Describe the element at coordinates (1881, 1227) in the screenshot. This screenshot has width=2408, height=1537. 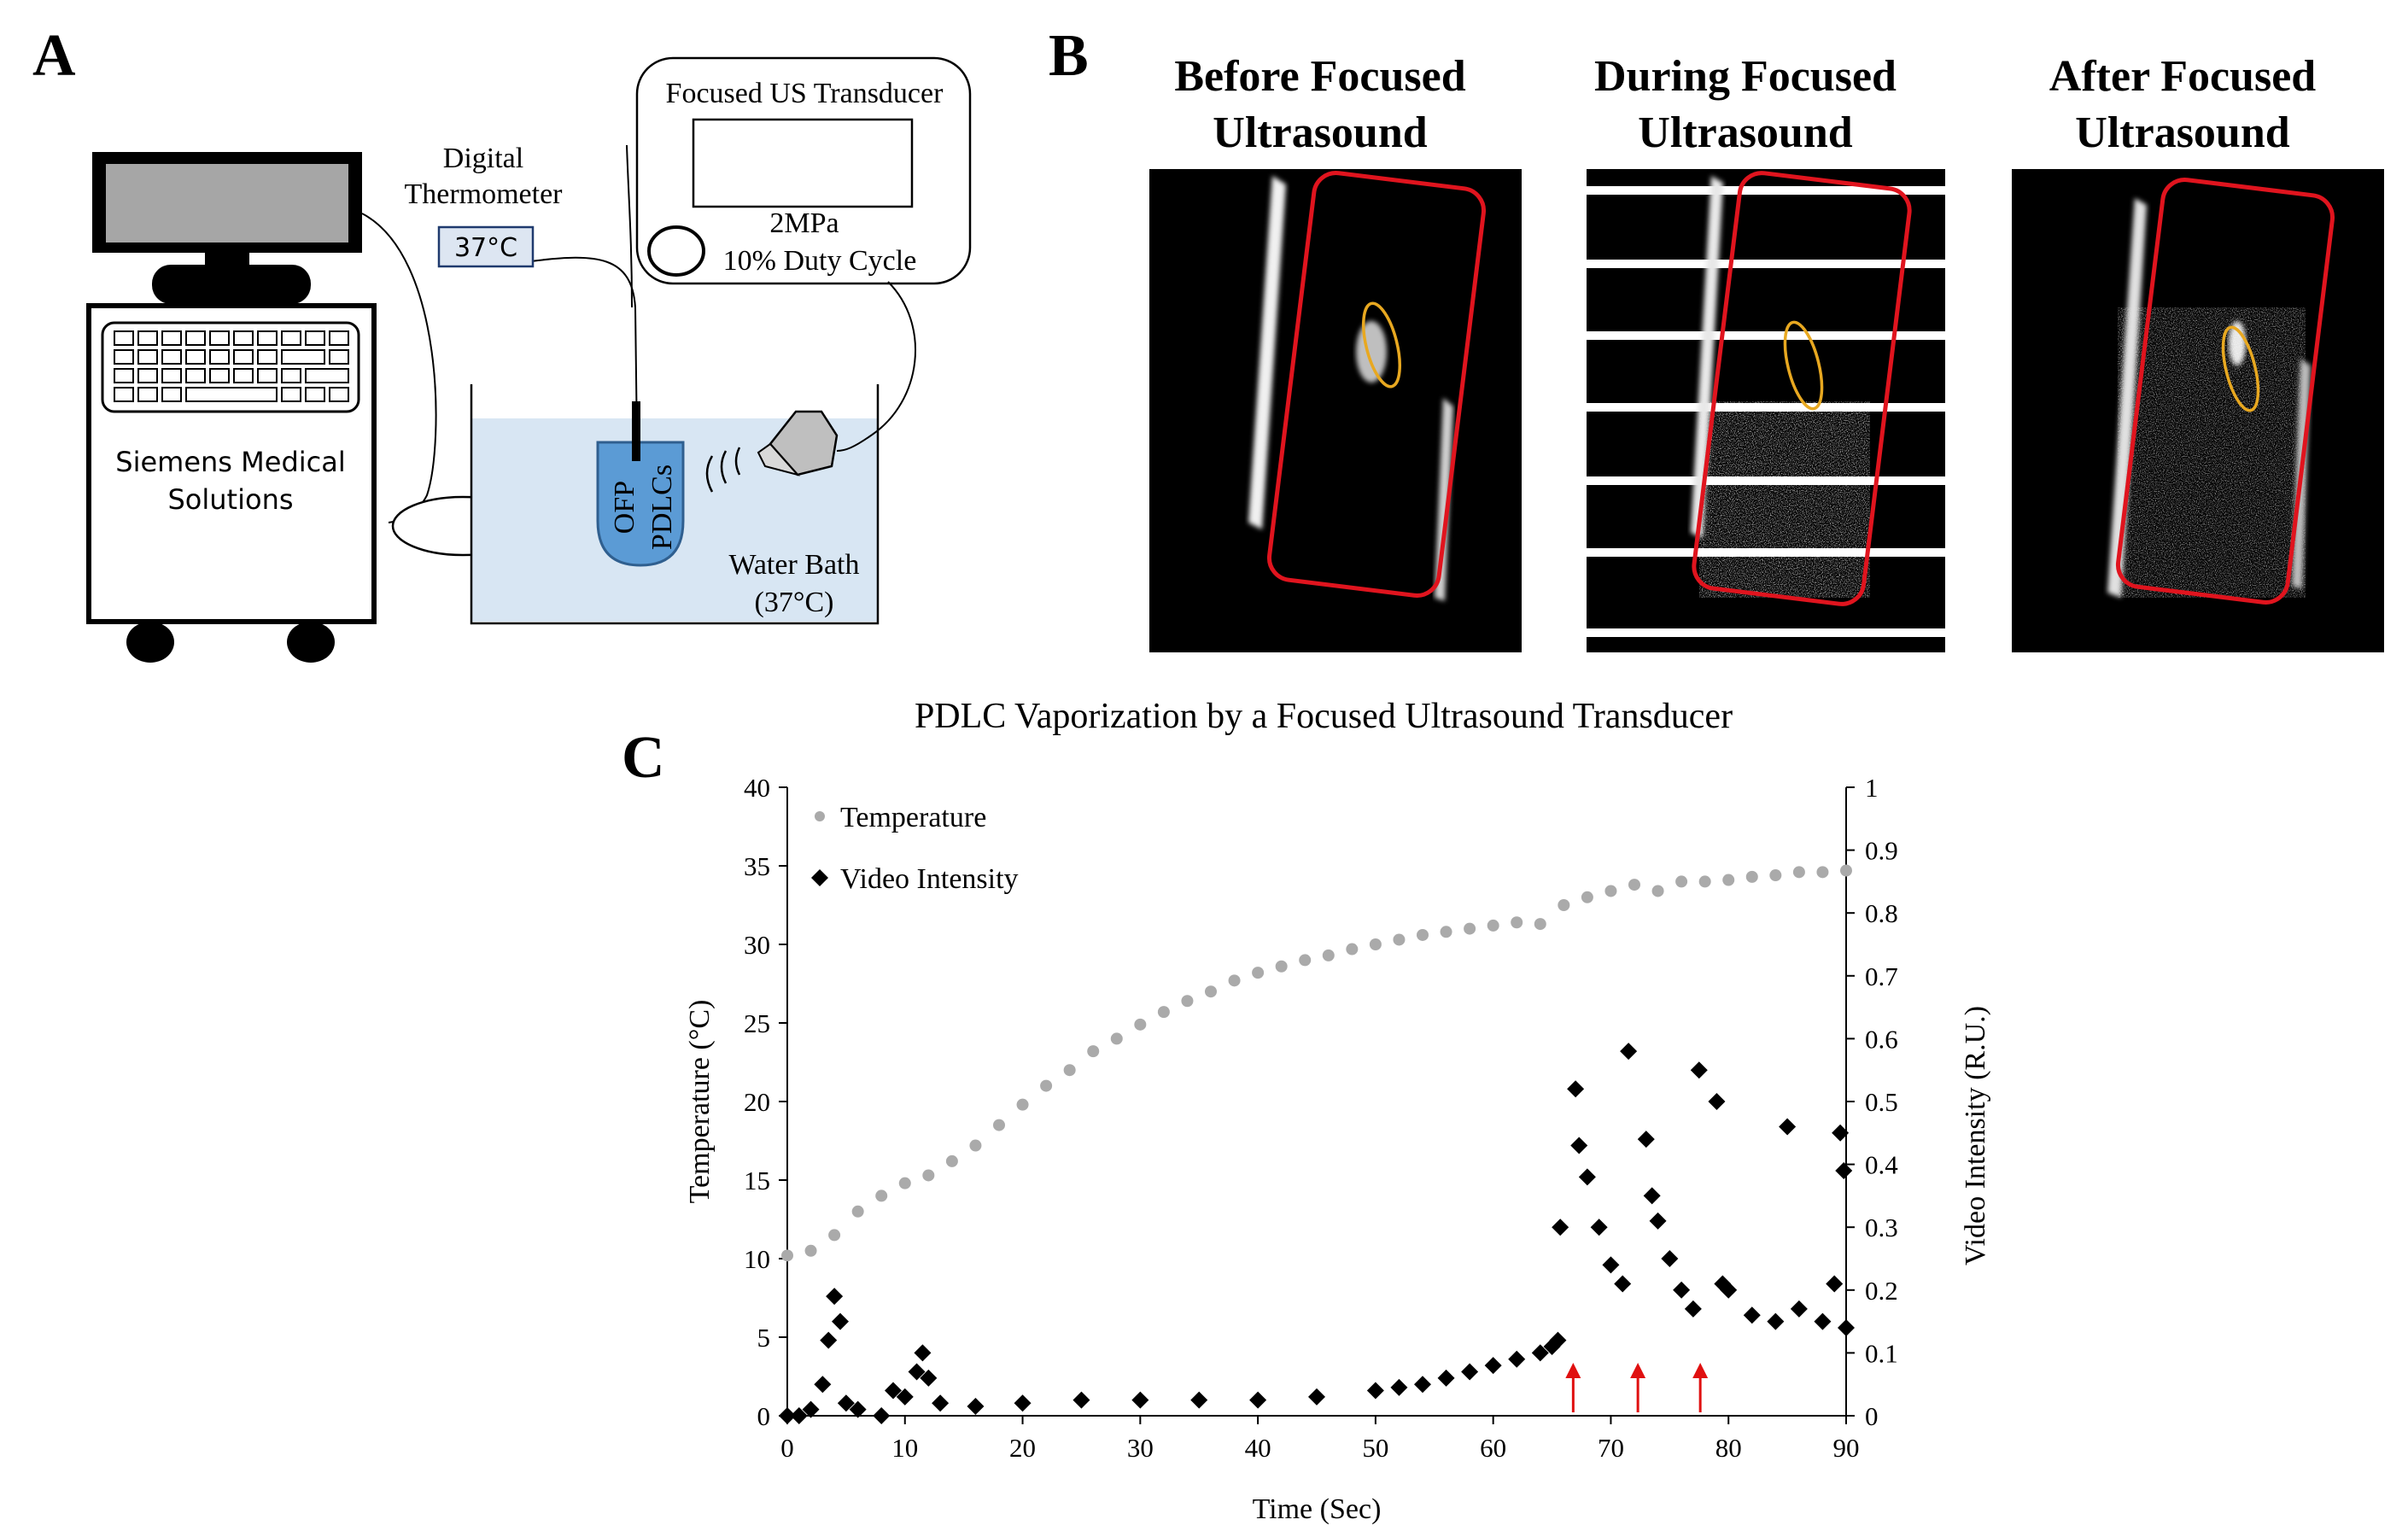
I see `y2-tick-label: 0.3` at that location.